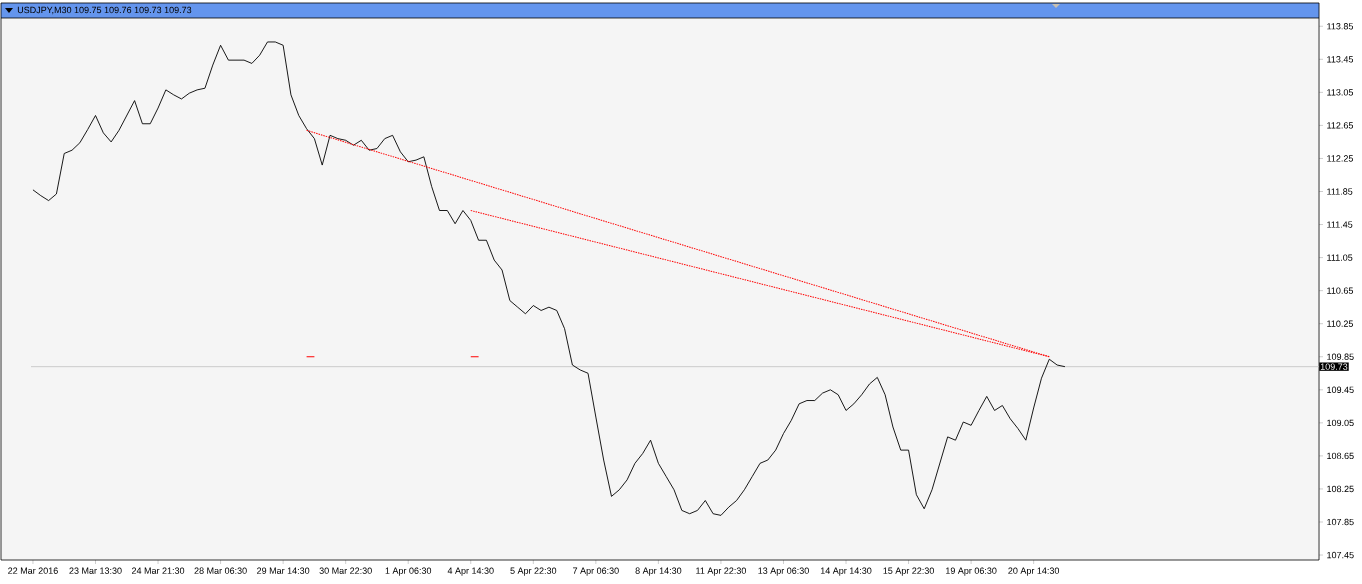  Describe the element at coordinates (1340, 389) in the screenshot. I see `y-tick-label: 109.45` at that location.